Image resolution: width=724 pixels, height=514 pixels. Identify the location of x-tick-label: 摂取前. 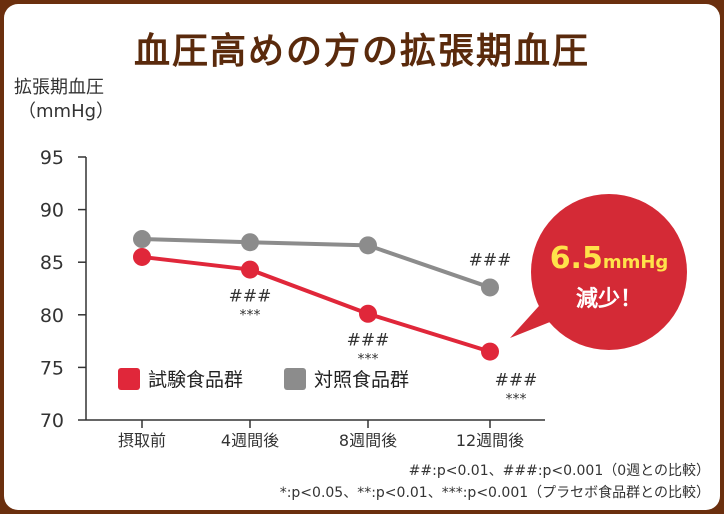
(142, 440).